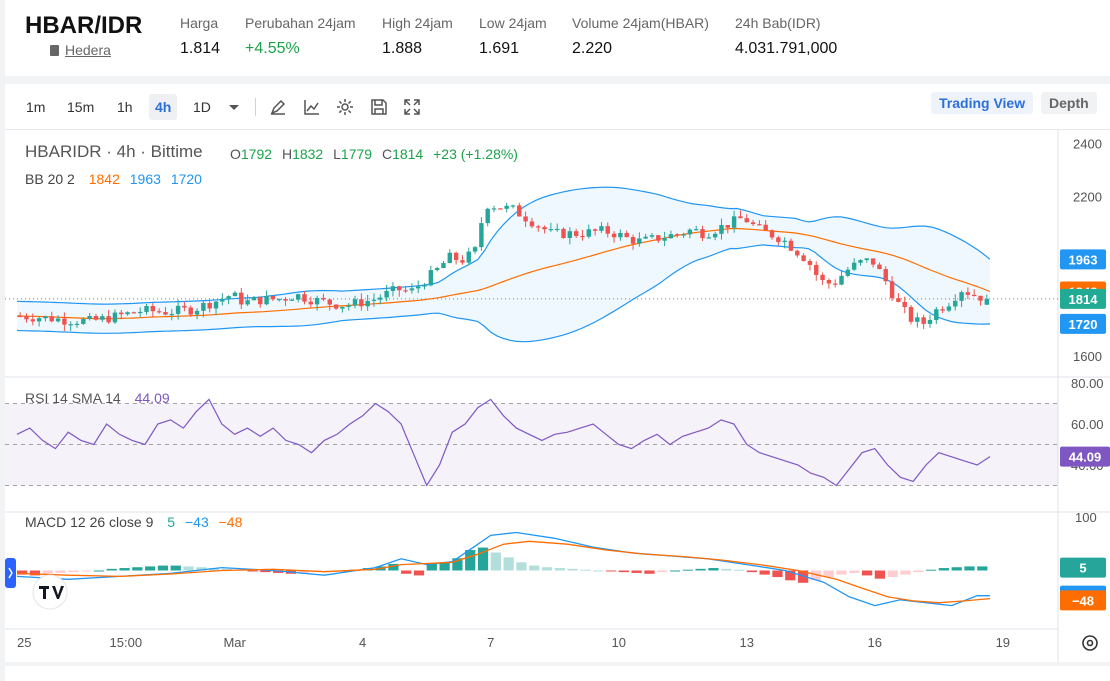  I want to click on time-axis-label: 19, so click(1003, 642).